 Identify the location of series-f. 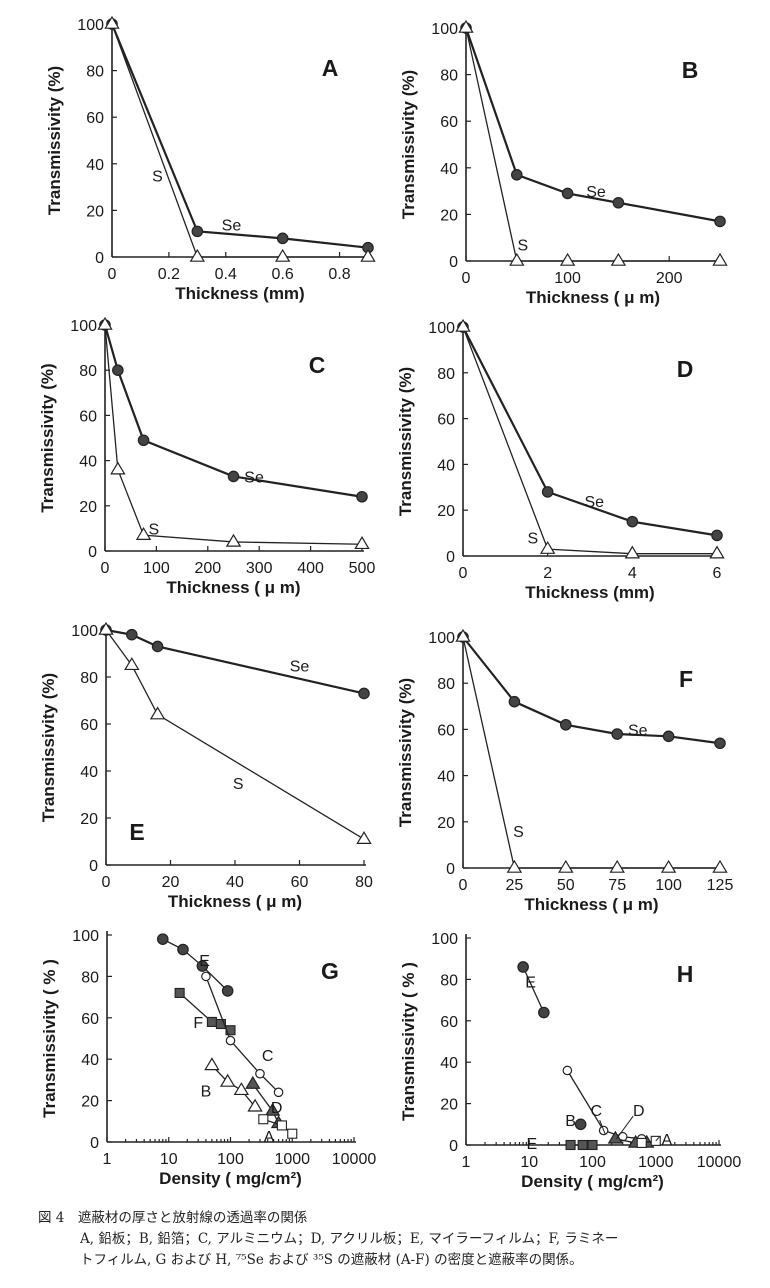
(205, 1011).